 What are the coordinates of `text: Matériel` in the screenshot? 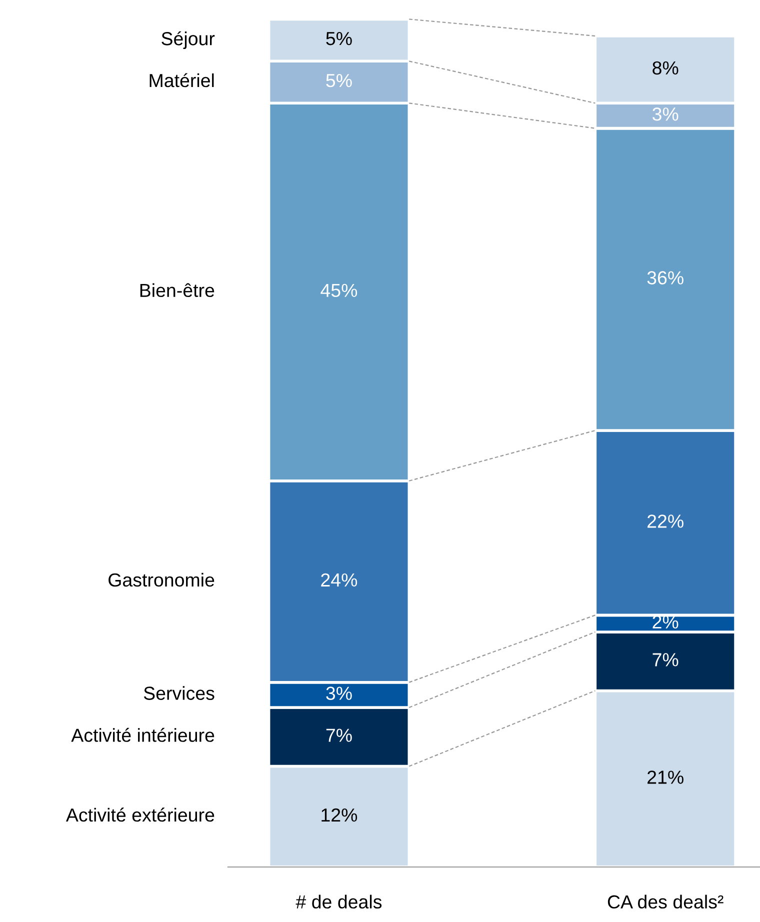 It's located at (182, 80).